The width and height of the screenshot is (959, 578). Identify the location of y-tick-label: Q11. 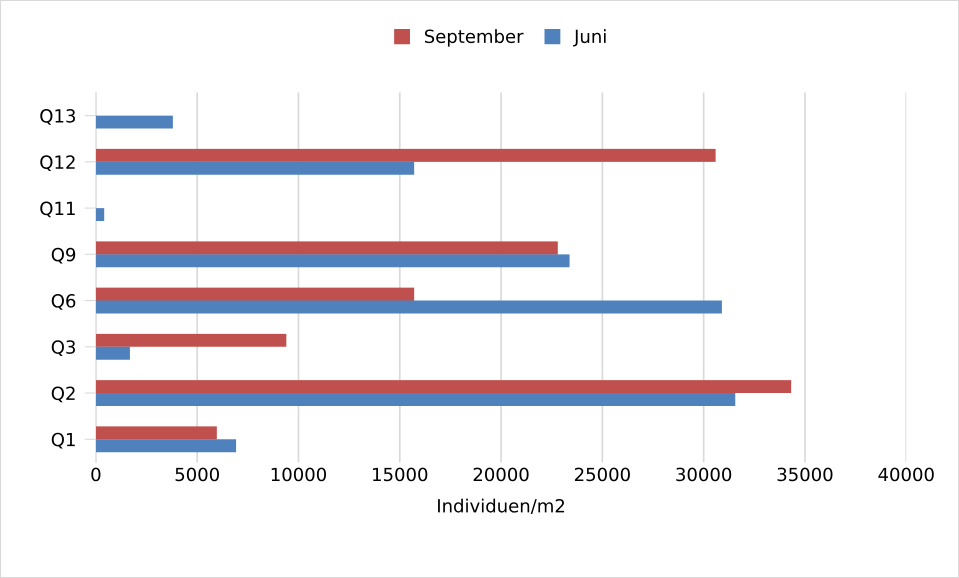
(57, 210).